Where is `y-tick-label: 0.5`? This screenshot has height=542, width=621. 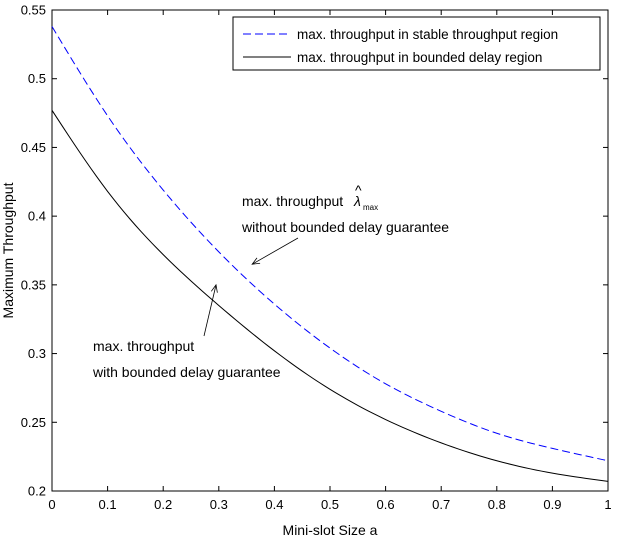
y-tick-label: 0.5 is located at coordinates (37, 78).